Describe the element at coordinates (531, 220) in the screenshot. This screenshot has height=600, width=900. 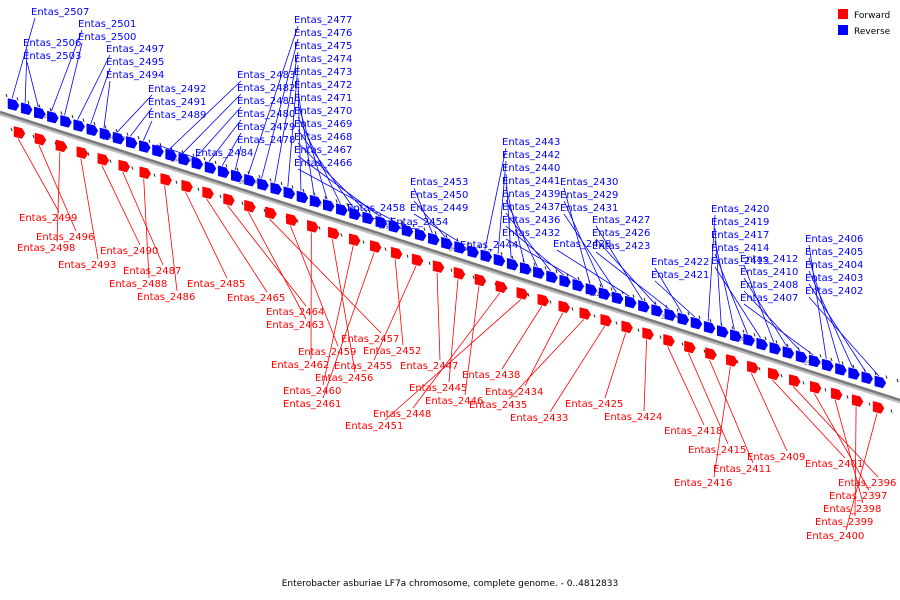
I see `gene-label: Entas_2436` at that location.